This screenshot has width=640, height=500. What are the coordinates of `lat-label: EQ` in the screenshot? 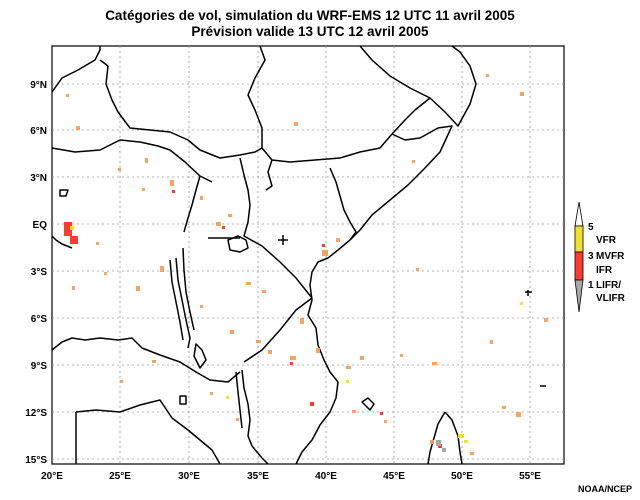 It's located at (40, 225).